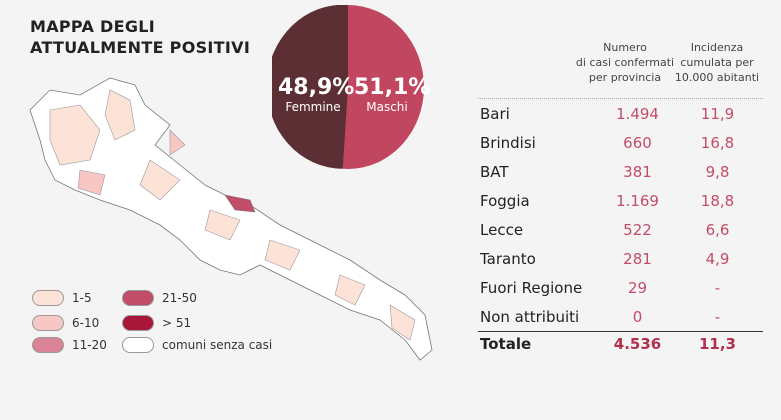 This screenshot has width=781, height=420. What do you see at coordinates (177, 323) in the screenshot?
I see `legend-label: > 51` at bounding box center [177, 323].